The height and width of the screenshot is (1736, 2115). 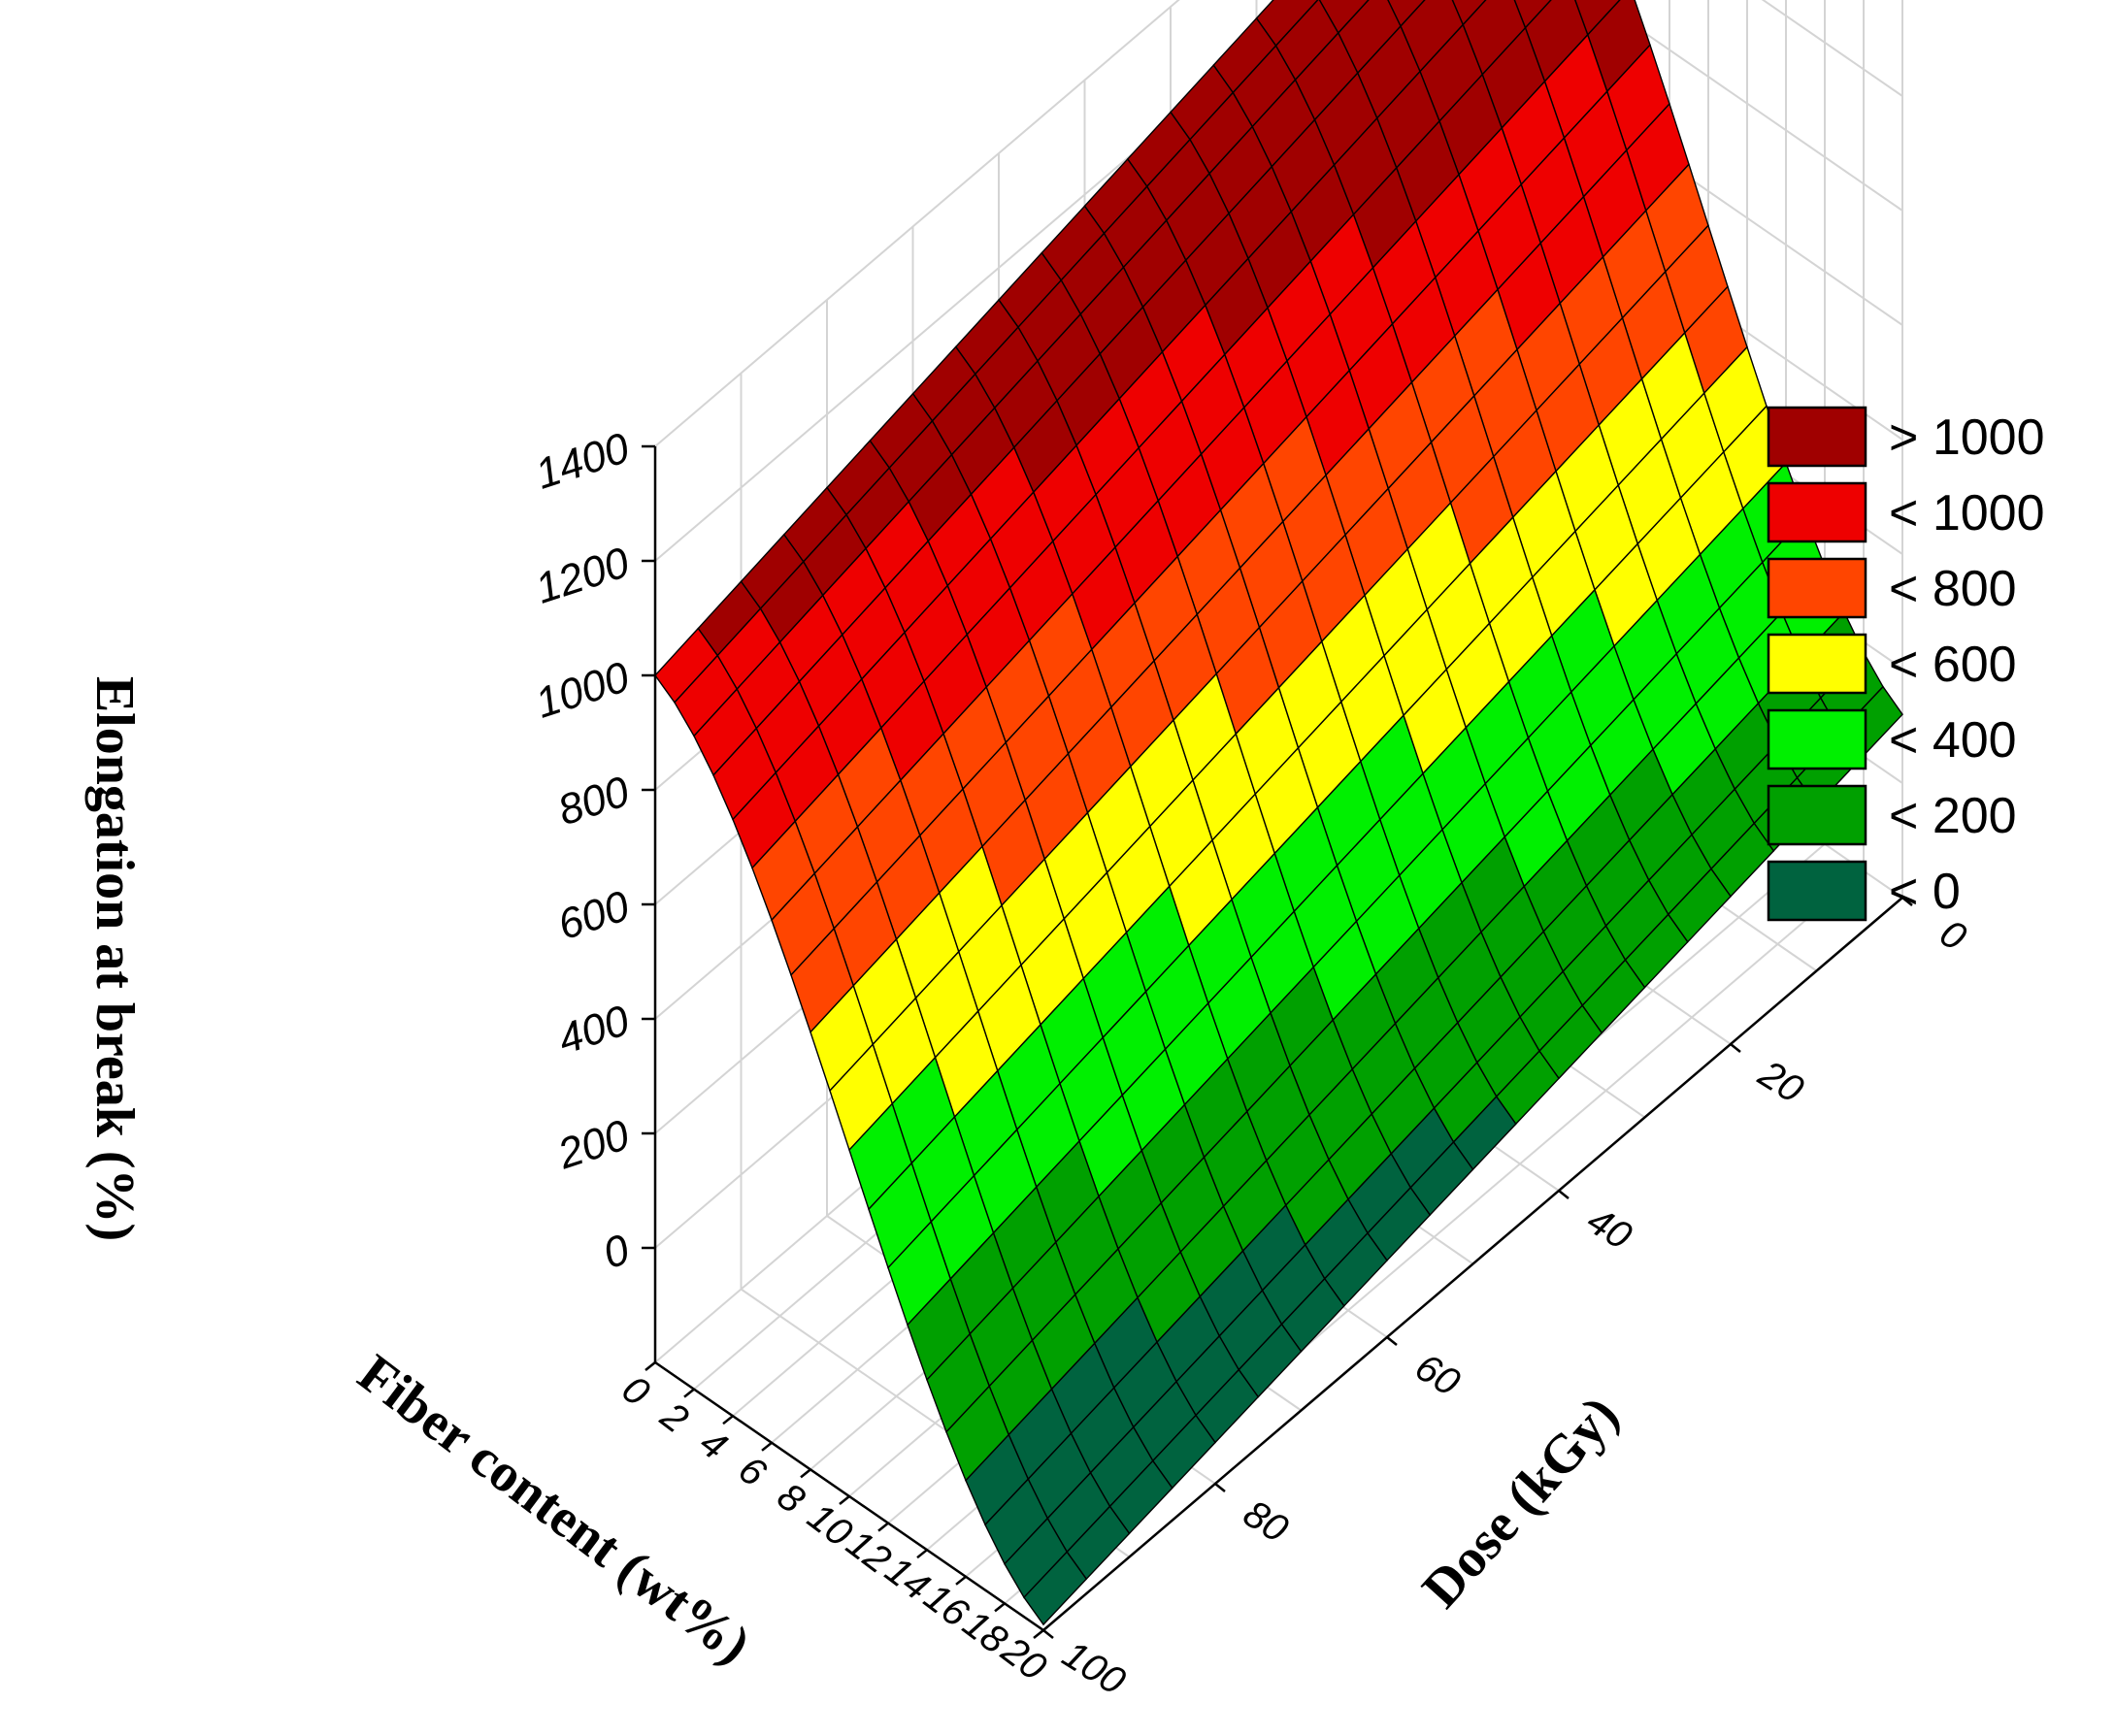 I want to click on z-tick-label: 200, so click(x=593, y=1145).